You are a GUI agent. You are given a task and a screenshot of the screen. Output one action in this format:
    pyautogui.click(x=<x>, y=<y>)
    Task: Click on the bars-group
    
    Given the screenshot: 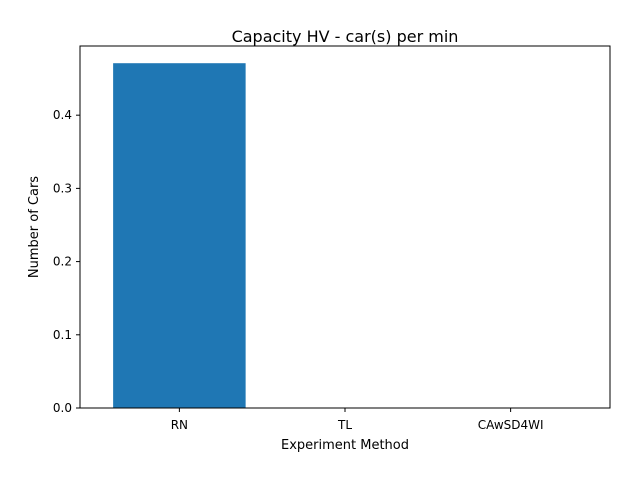 What is the action you would take?
    pyautogui.click(x=179, y=235)
    